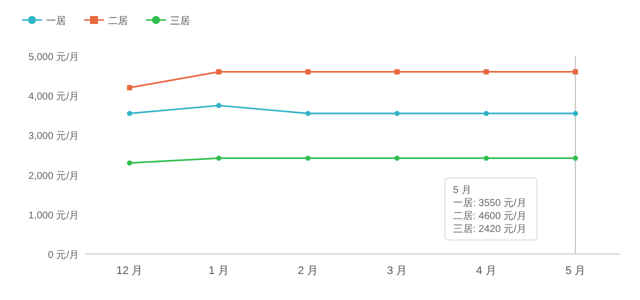 The image size is (640, 300). What do you see at coordinates (53, 57) in the screenshot?
I see `y-tick-label: 5,000 元/月` at bounding box center [53, 57].